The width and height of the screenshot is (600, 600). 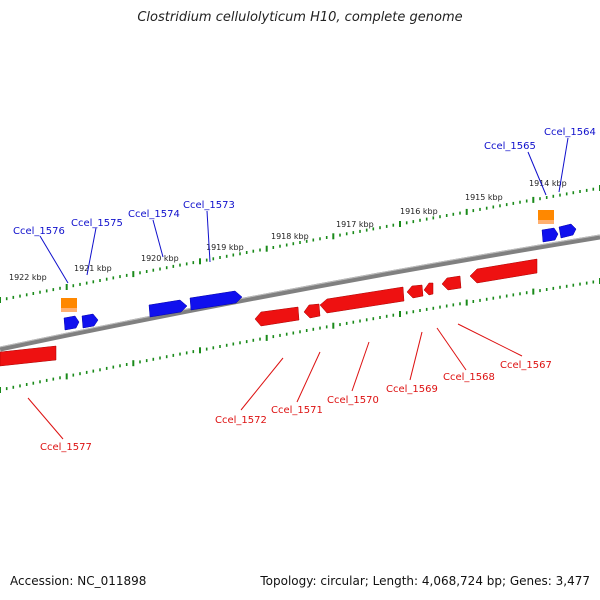 I want to click on label-Ccel_1575: Ccel_1575, so click(x=97, y=223).